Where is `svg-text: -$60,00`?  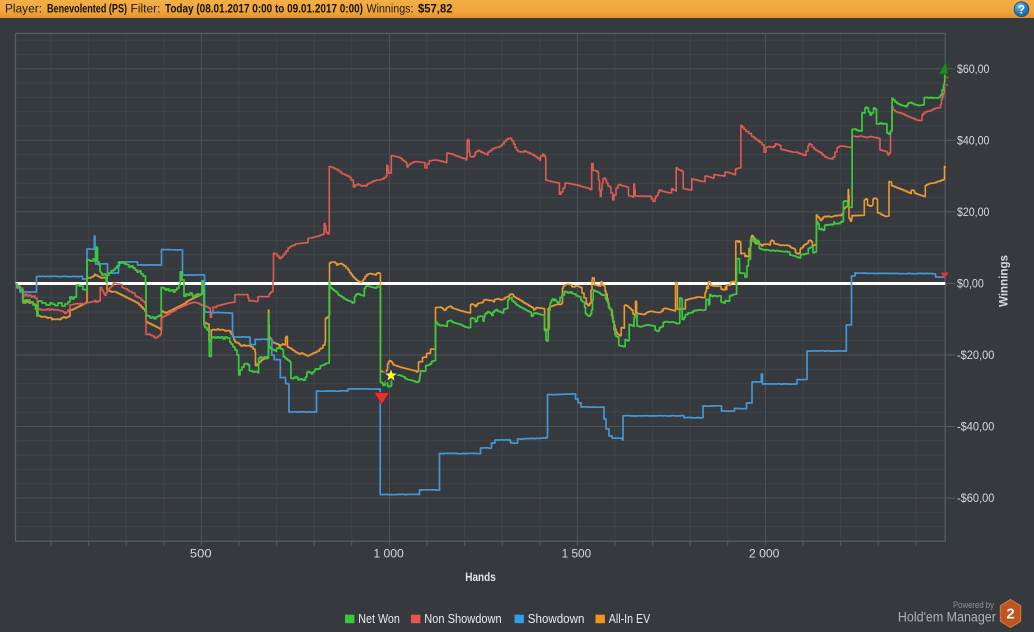
svg-text: -$60,00 is located at coordinates (976, 498).